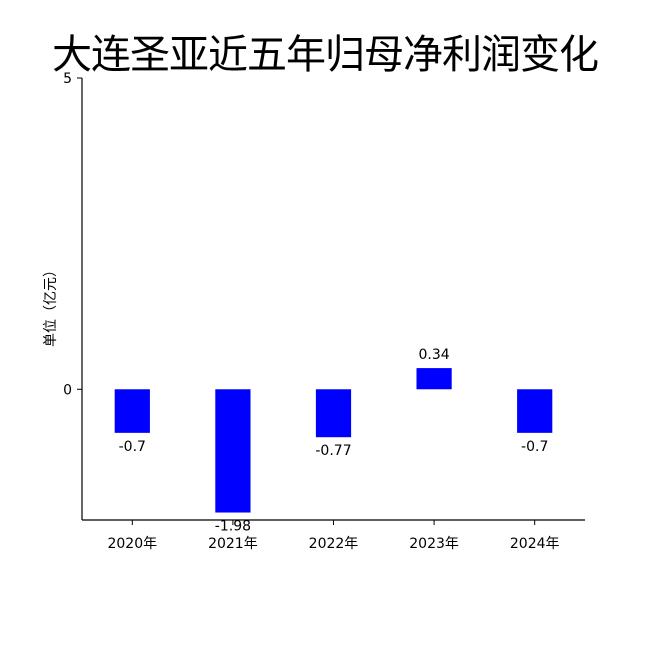 The width and height of the screenshot is (650, 650). What do you see at coordinates (325, 55) in the screenshot?
I see `chart-title: 大连圣亚近五年归母净利润变化` at bounding box center [325, 55].